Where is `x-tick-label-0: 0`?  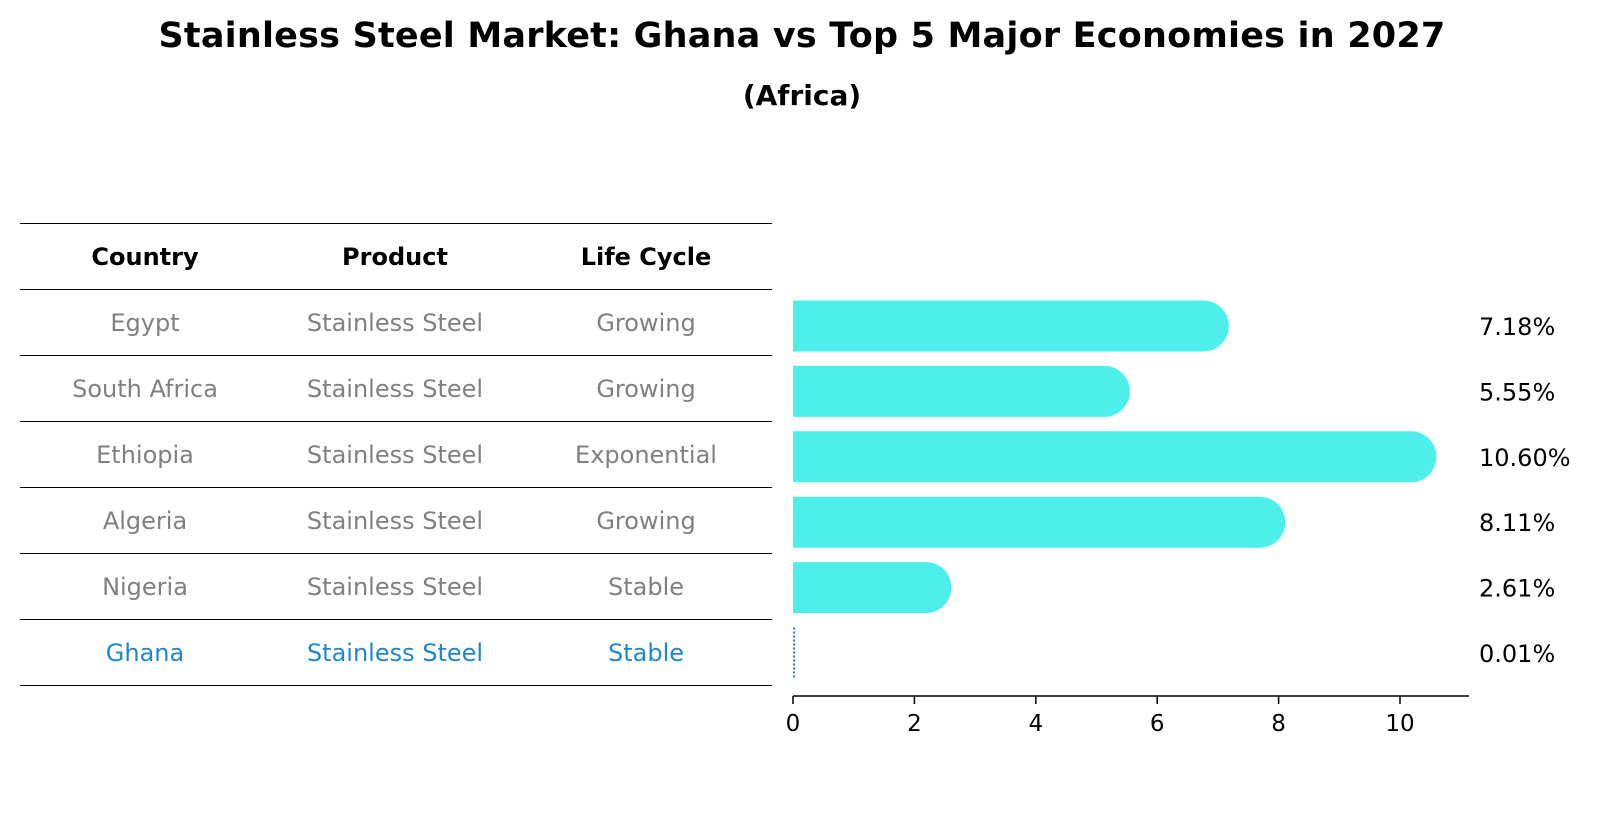
x-tick-label-0: 0 is located at coordinates (793, 724).